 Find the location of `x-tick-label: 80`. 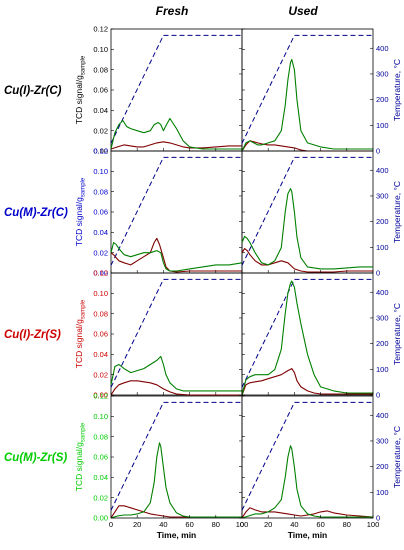

x-tick-label: 80 is located at coordinates (216, 524).